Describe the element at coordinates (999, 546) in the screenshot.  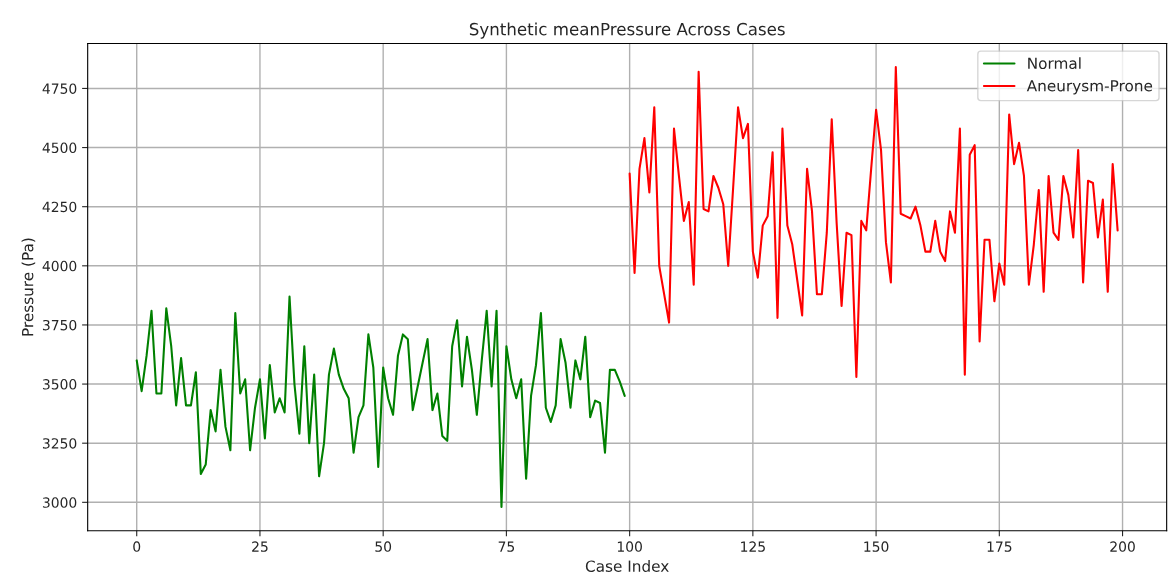
I see `x-tick-label: 175` at that location.